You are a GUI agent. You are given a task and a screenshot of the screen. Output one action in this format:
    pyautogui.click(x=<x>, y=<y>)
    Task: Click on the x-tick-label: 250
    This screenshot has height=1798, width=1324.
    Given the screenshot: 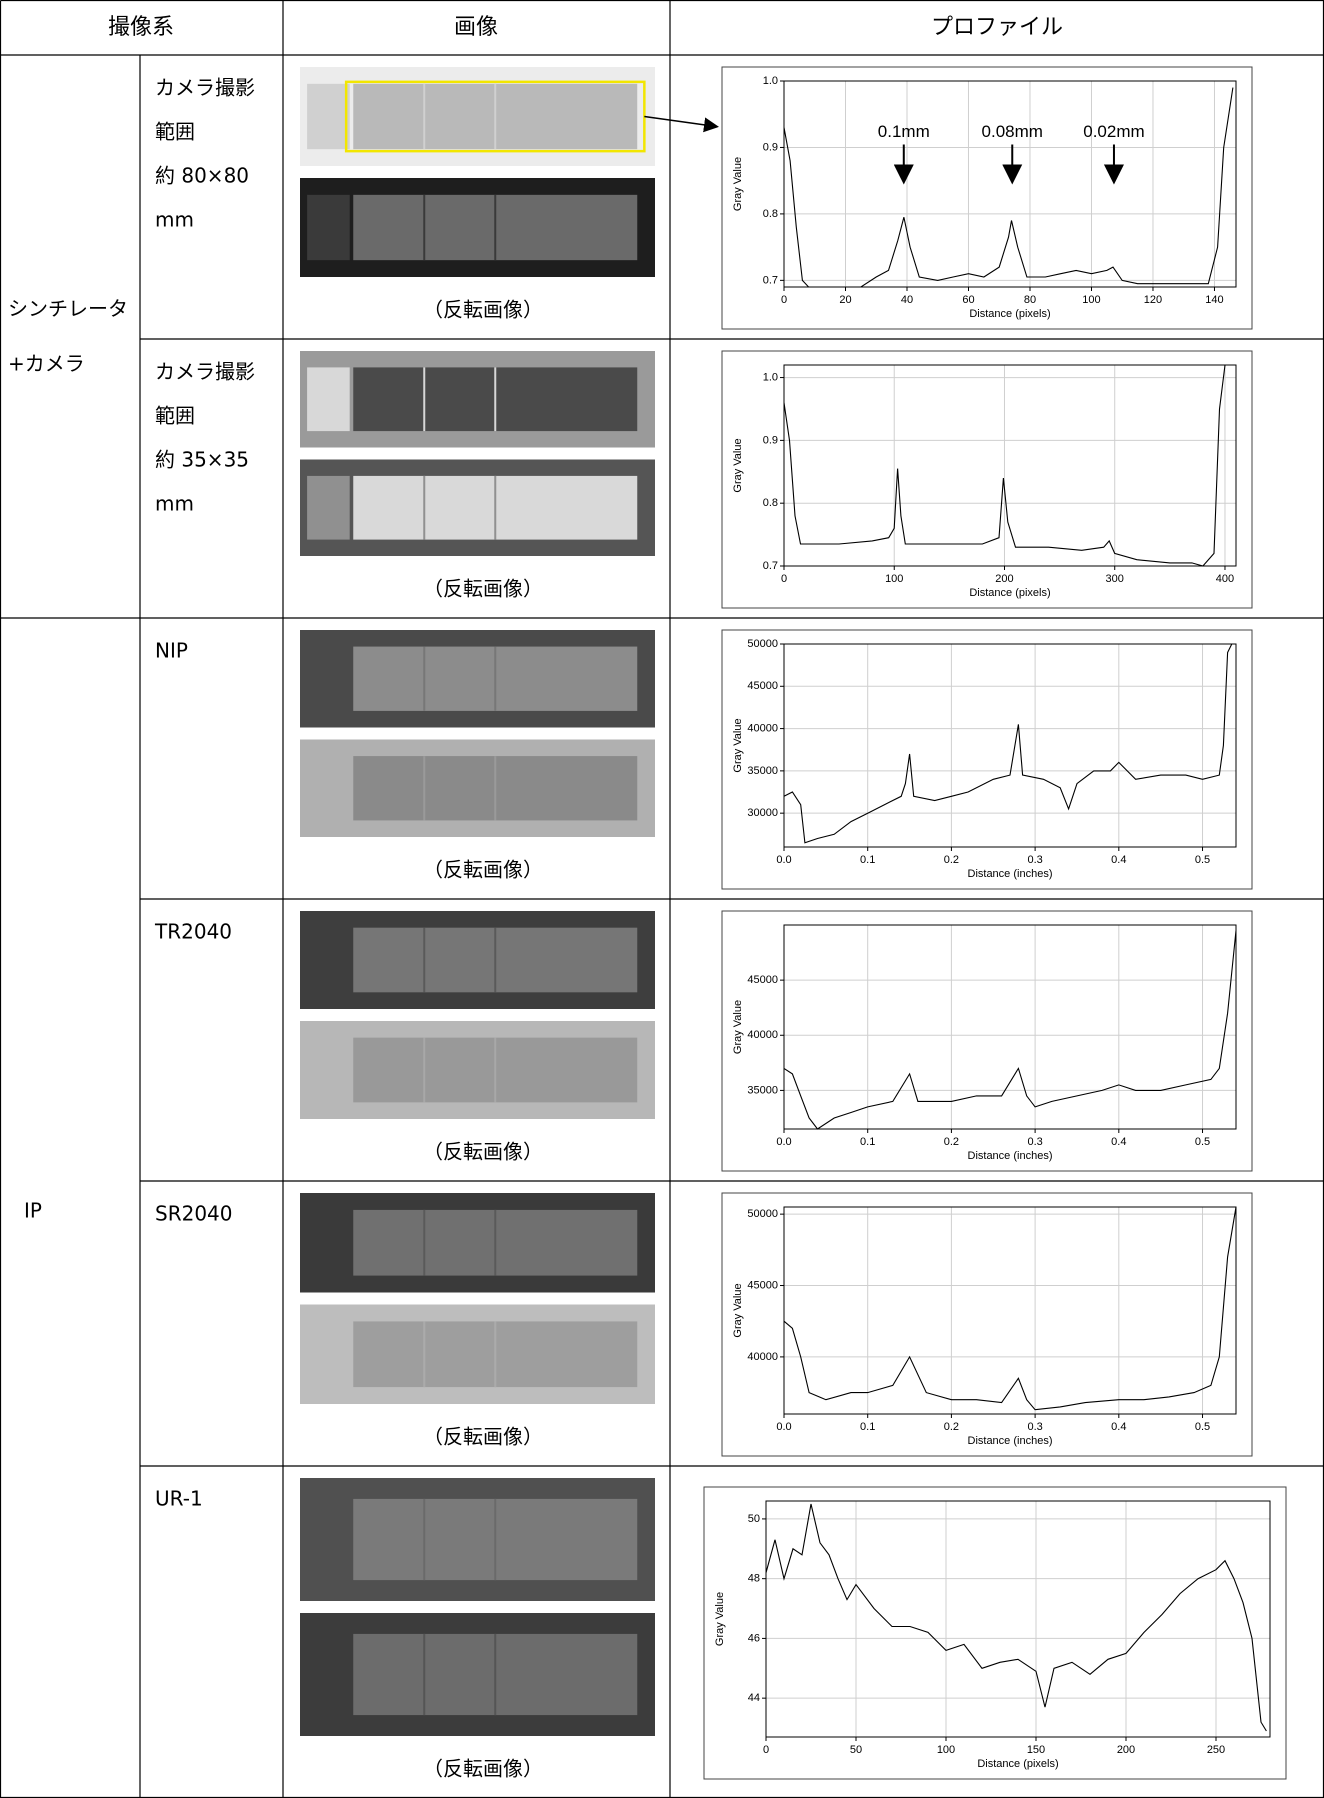 What is the action you would take?
    pyautogui.click(x=1216, y=1750)
    